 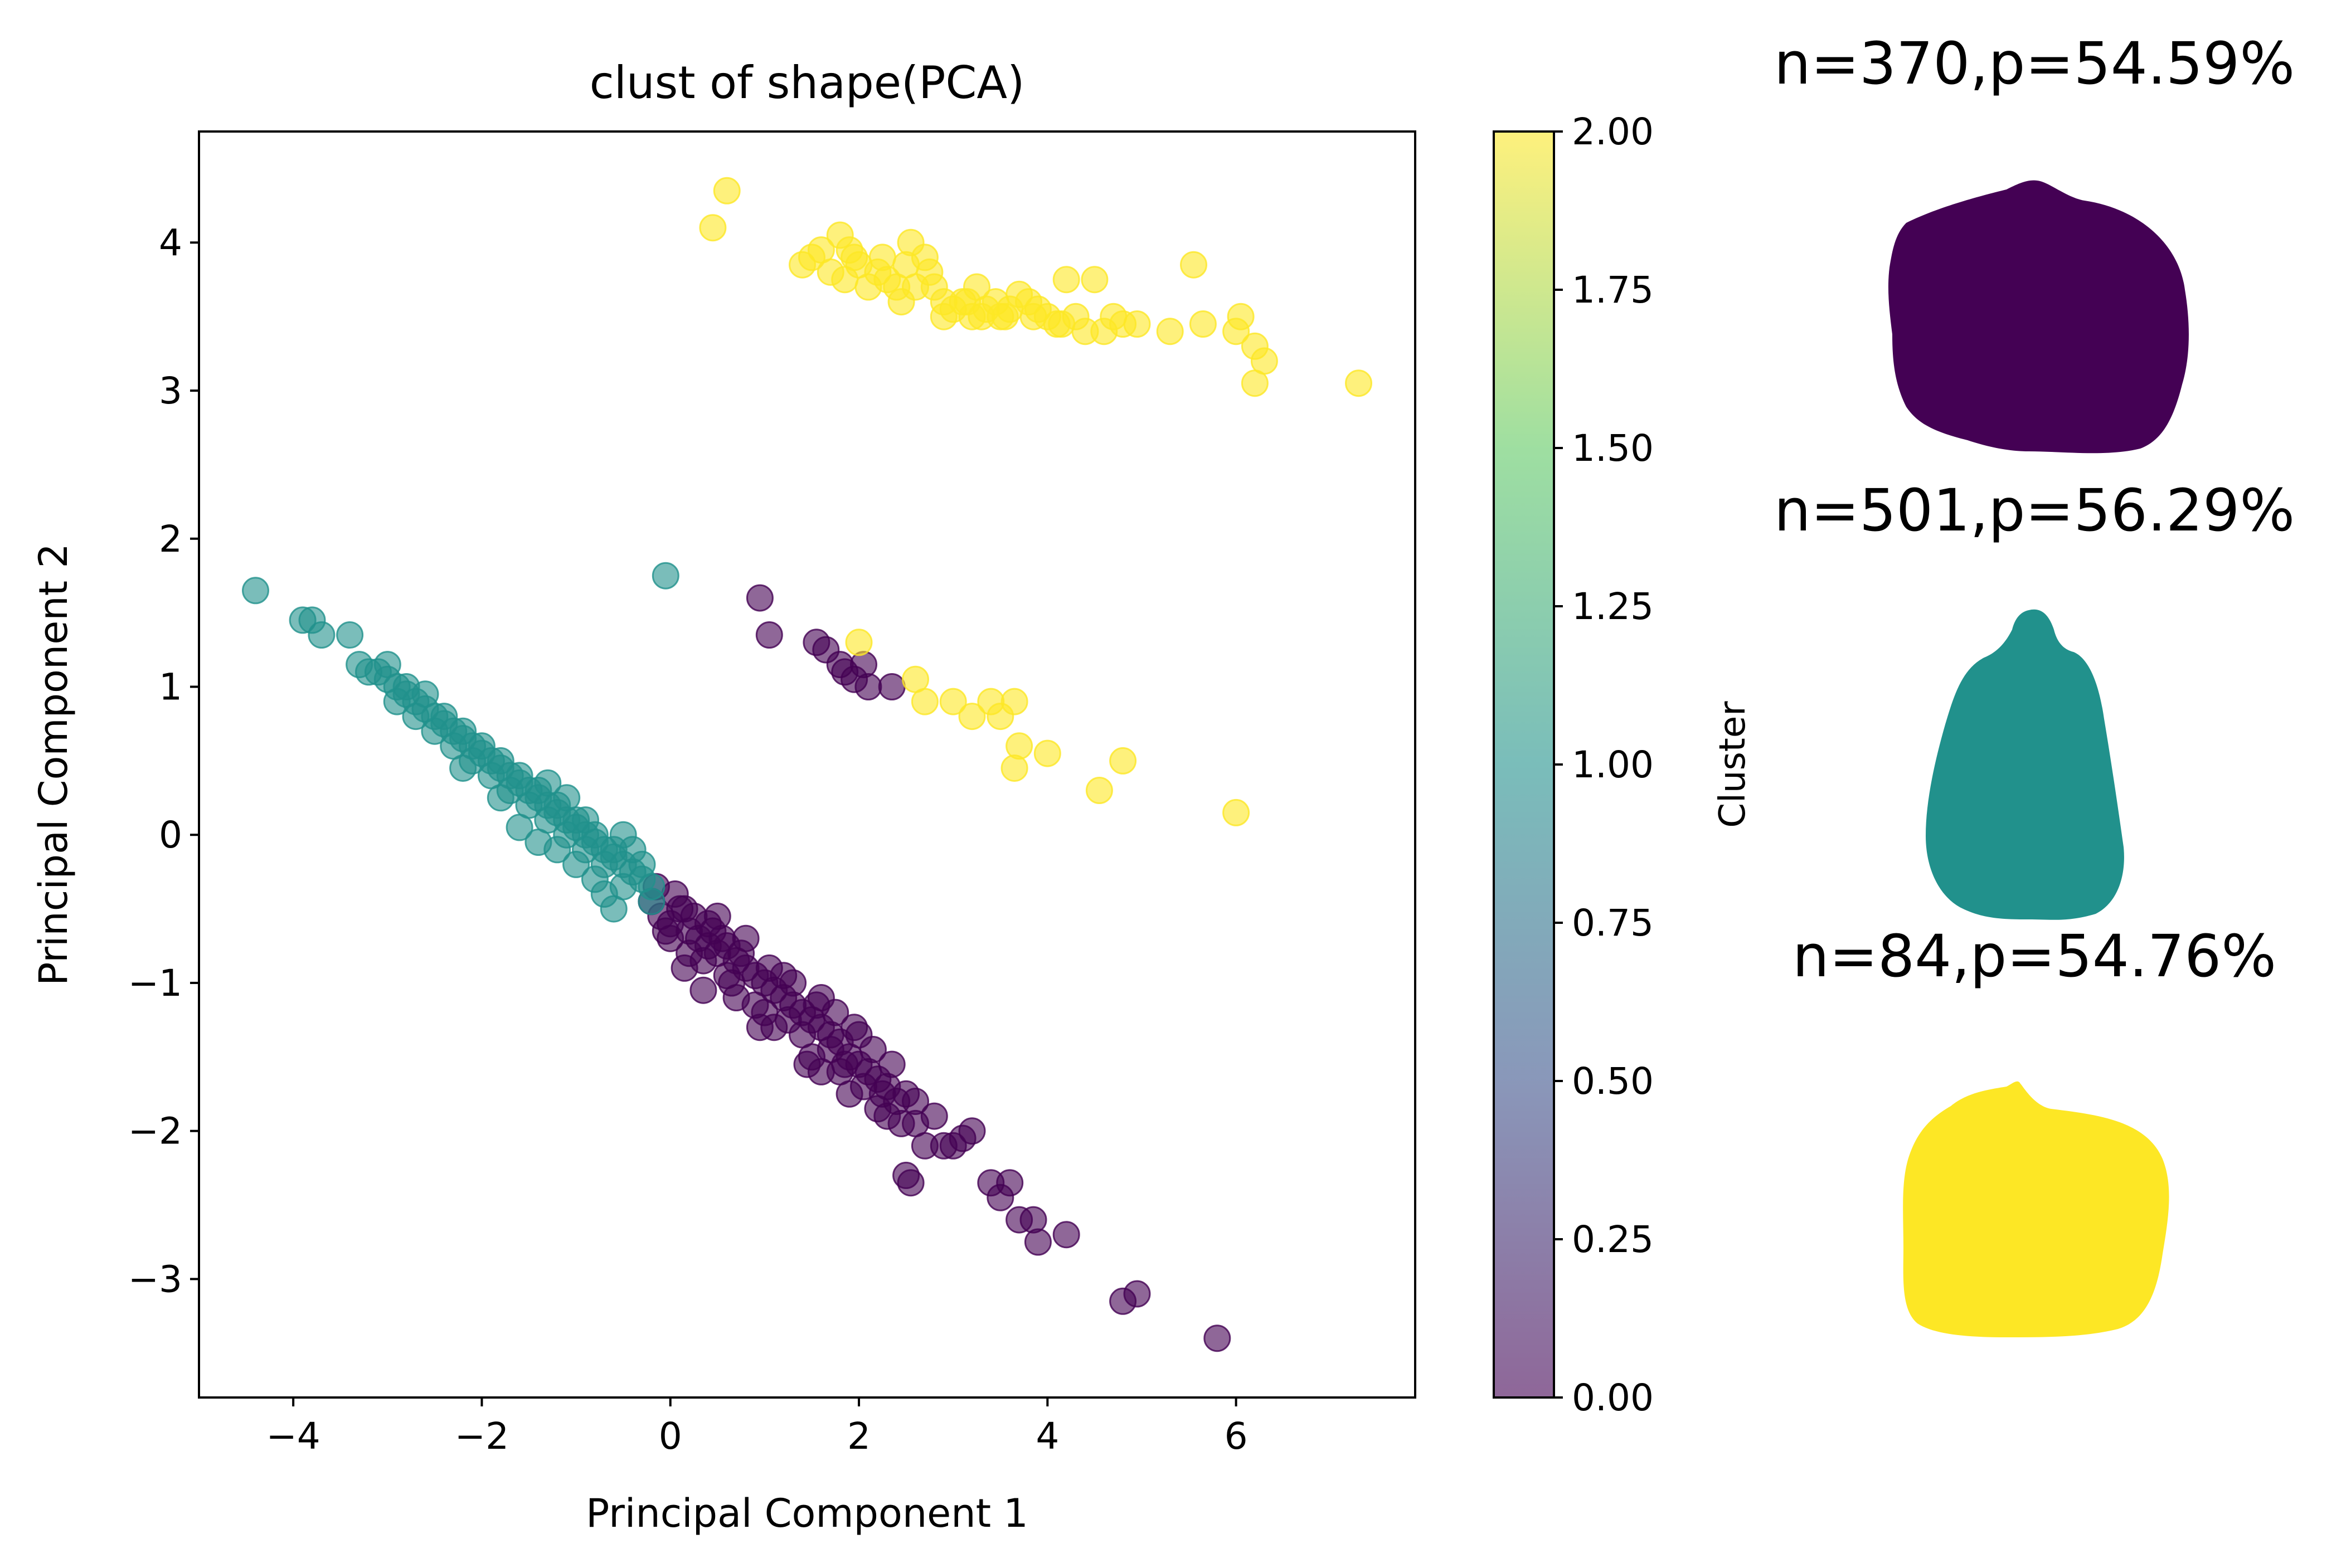 What do you see at coordinates (163, 761) in the screenshot?
I see `y-axis: −3 −2 −1 0 1 2 3 4` at bounding box center [163, 761].